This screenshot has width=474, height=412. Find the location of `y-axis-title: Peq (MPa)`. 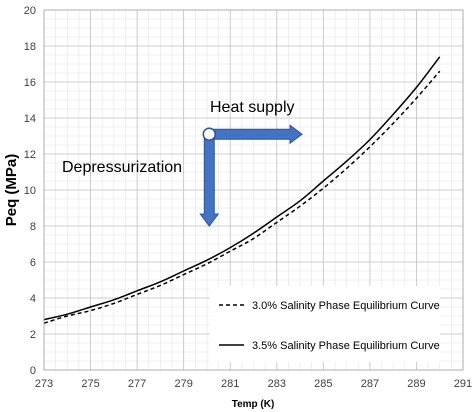

y-axis-title: Peq (MPa) is located at coordinates (11, 190).